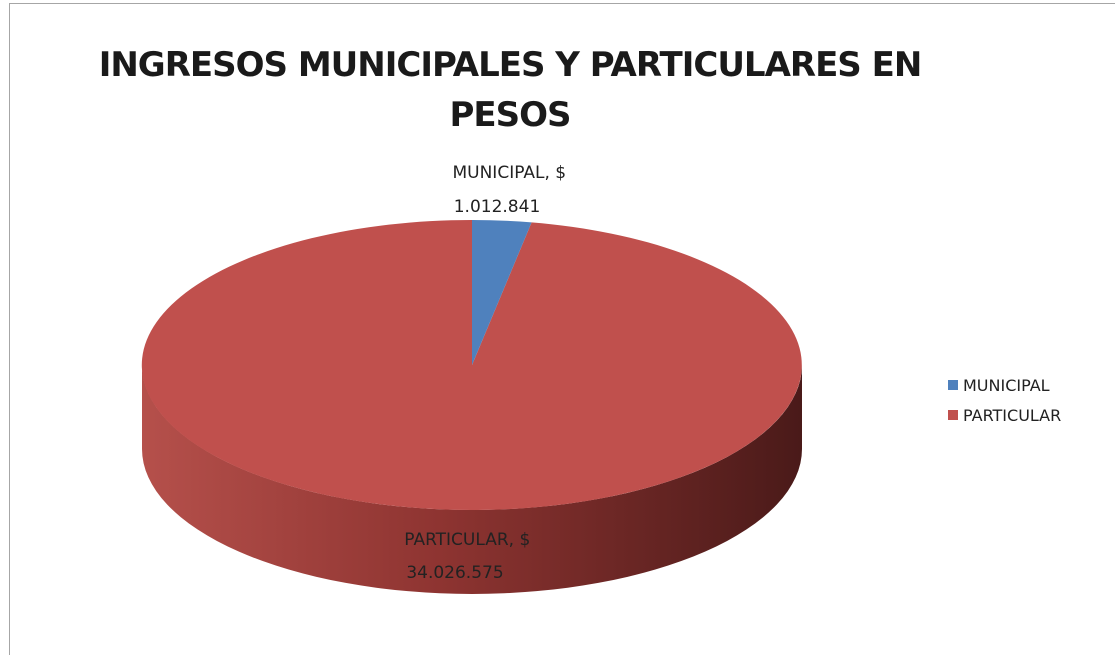 This screenshot has width=1117, height=657. What do you see at coordinates (454, 573) in the screenshot?
I see `data-label-particular-line2: 34.026.575` at bounding box center [454, 573].